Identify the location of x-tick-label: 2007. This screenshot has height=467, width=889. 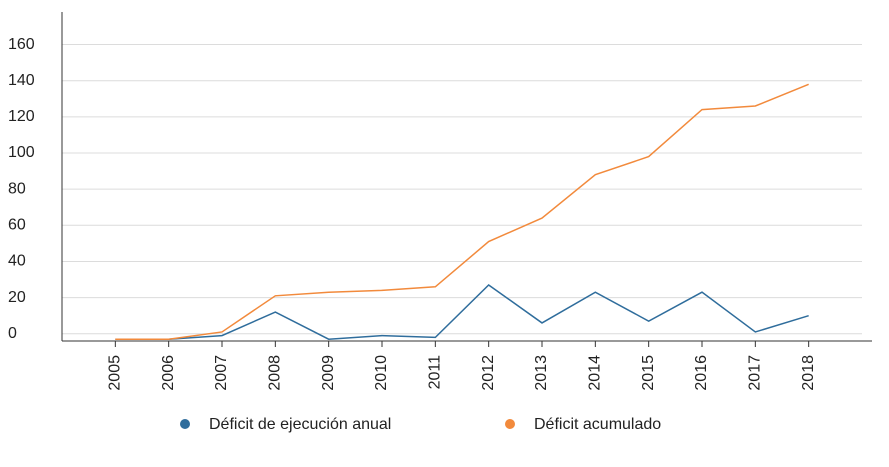
(221, 373).